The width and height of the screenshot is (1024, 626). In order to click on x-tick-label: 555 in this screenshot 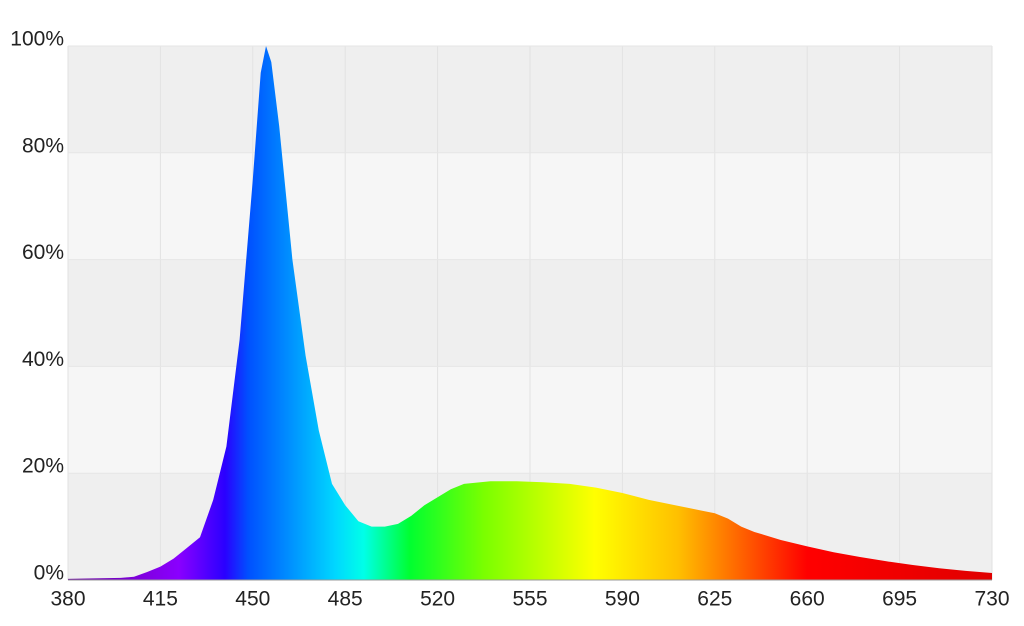, I will do `click(529, 599)`.